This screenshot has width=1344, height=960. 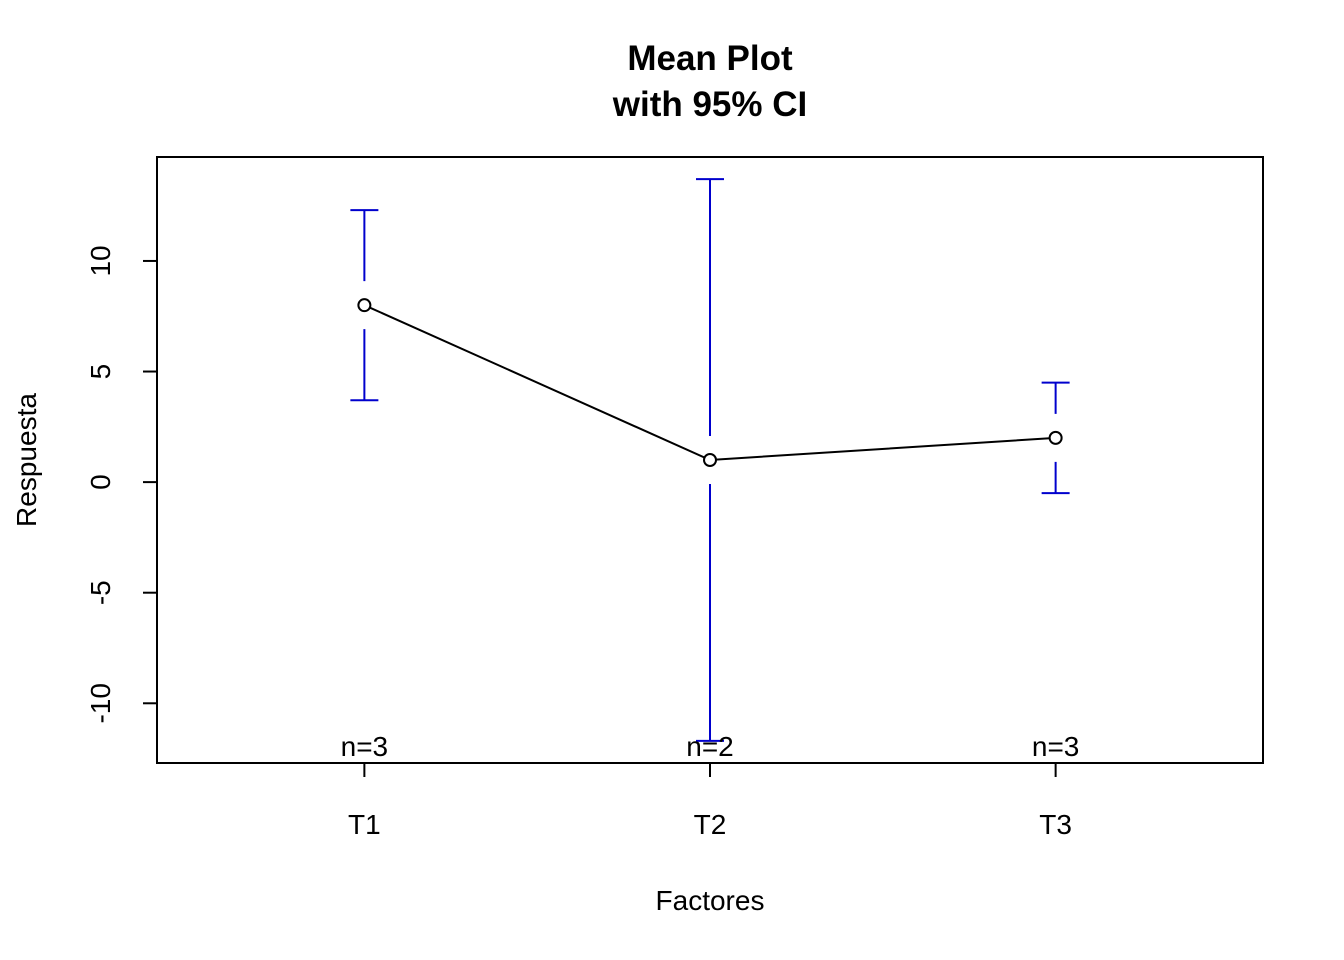 What do you see at coordinates (710, 382) in the screenshot?
I see `mean-series` at bounding box center [710, 382].